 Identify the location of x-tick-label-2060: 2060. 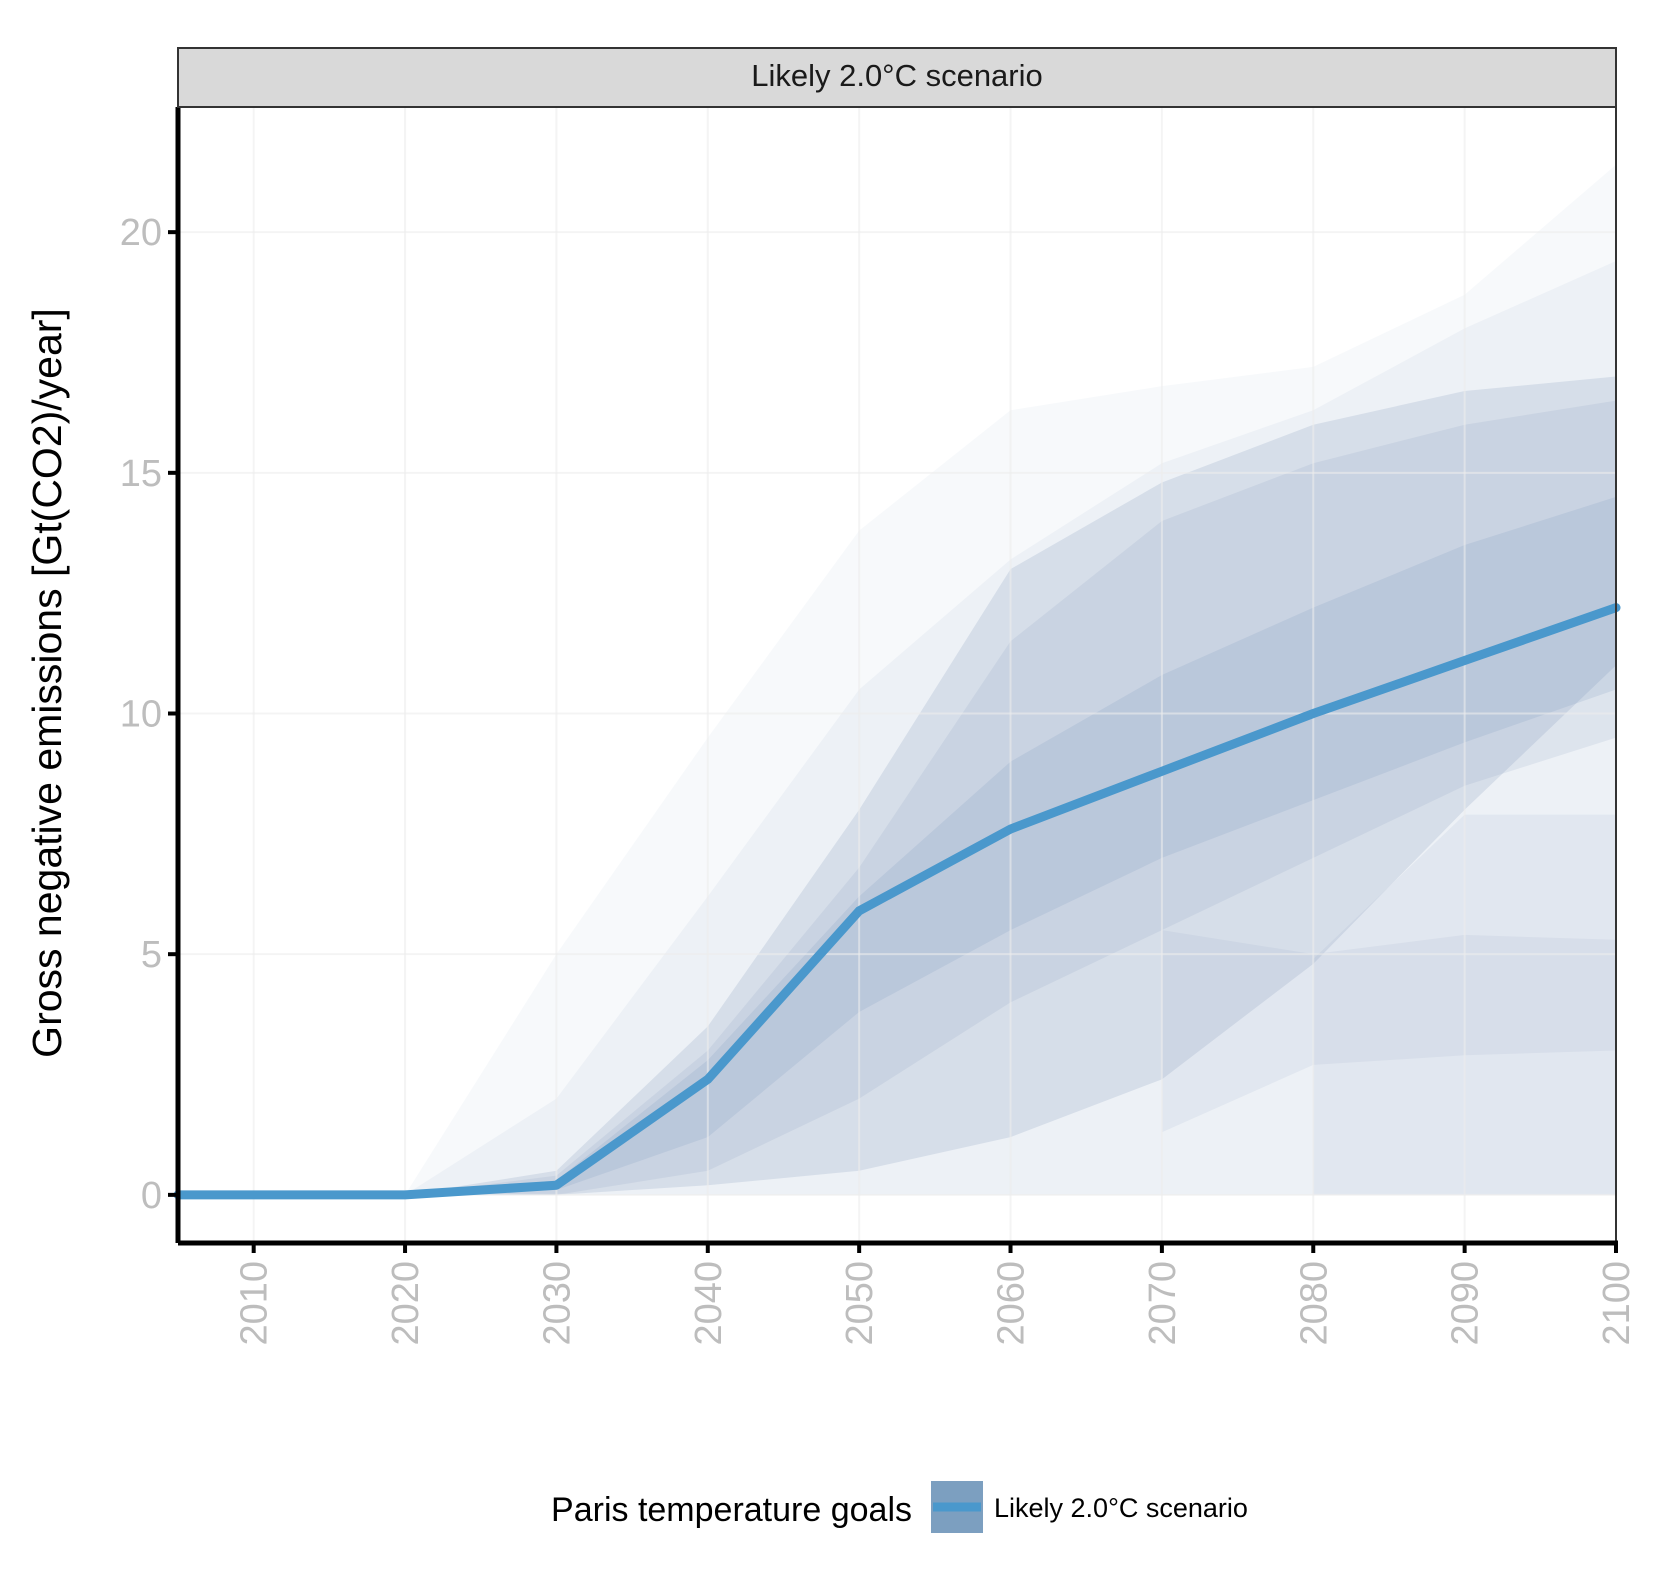
(1012, 1303).